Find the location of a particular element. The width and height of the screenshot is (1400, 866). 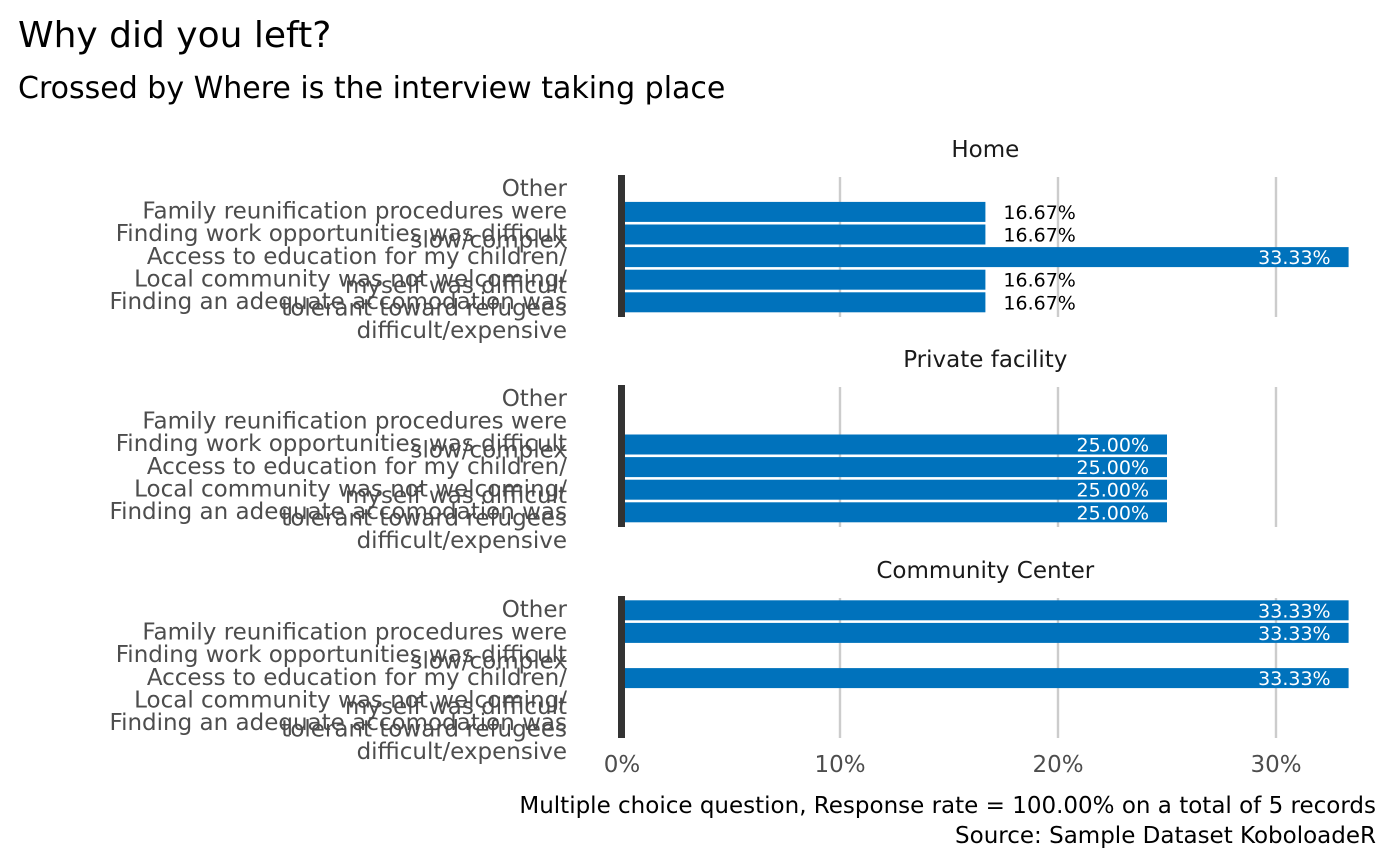

chart-title: Why did you left? is located at coordinates (174, 35).